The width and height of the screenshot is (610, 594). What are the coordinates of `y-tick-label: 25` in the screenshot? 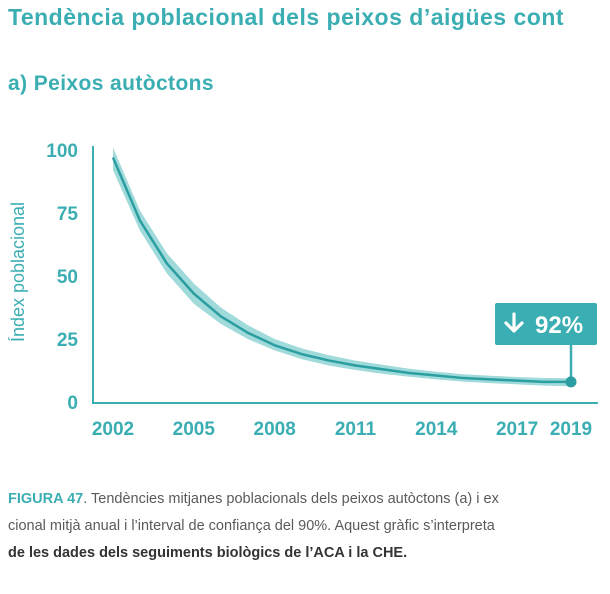 It's located at (68, 340).